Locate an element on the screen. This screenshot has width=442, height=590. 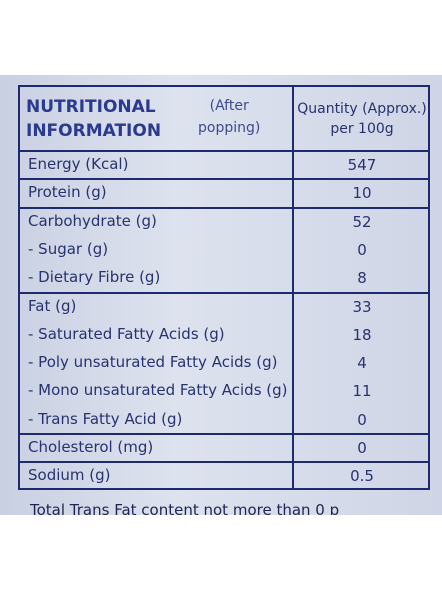
header-quantity: Quantity (Approx.) per 100g is located at coordinates (362, 119).